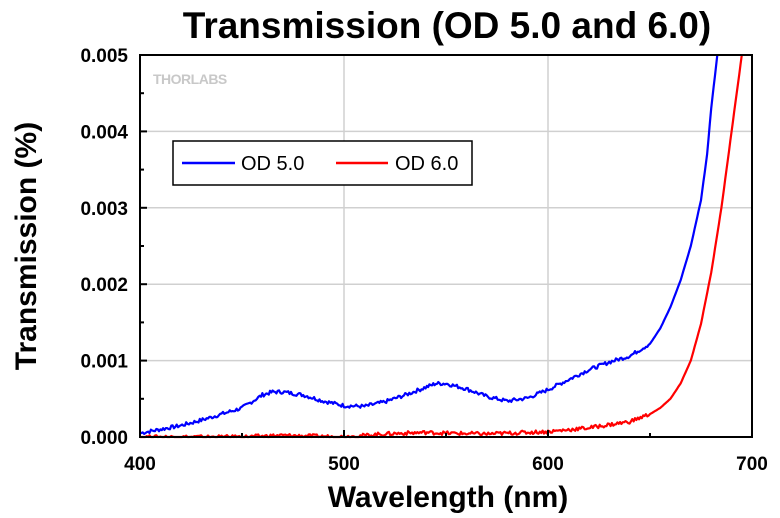 This screenshot has width=780, height=518. I want to click on y-tick-label: 0.001, so click(104, 362).